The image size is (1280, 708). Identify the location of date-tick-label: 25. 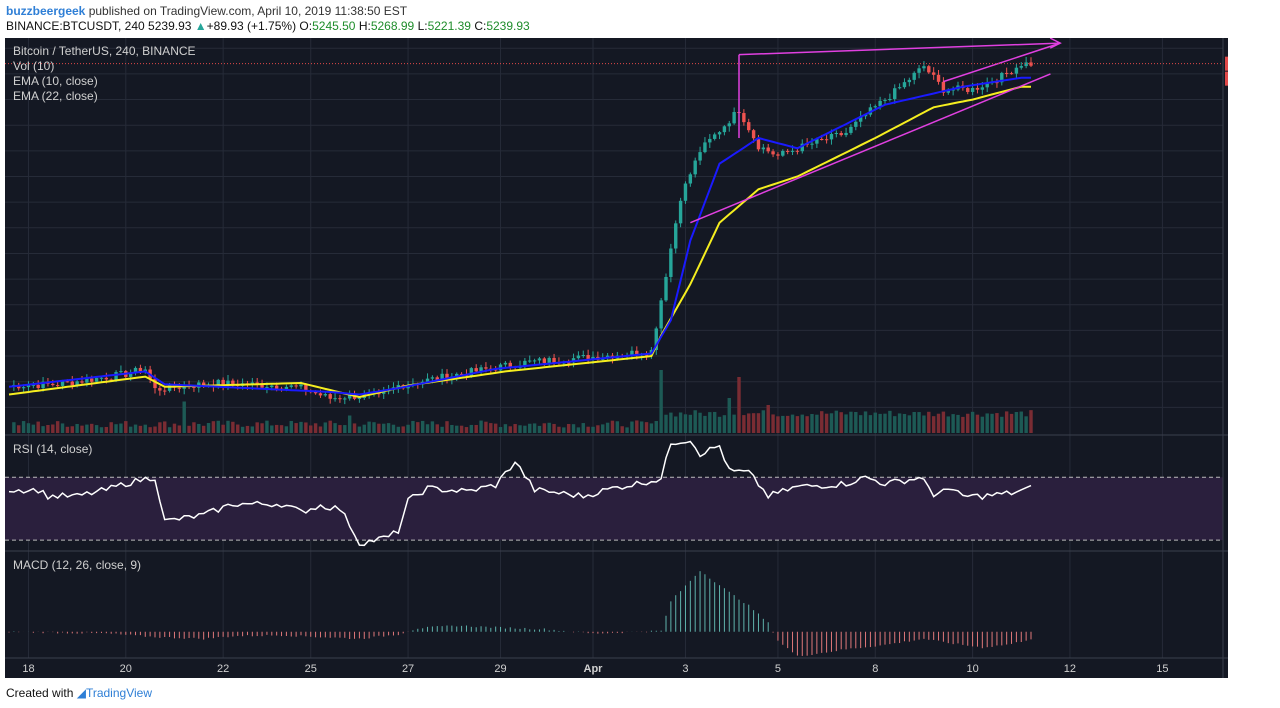
(311, 669).